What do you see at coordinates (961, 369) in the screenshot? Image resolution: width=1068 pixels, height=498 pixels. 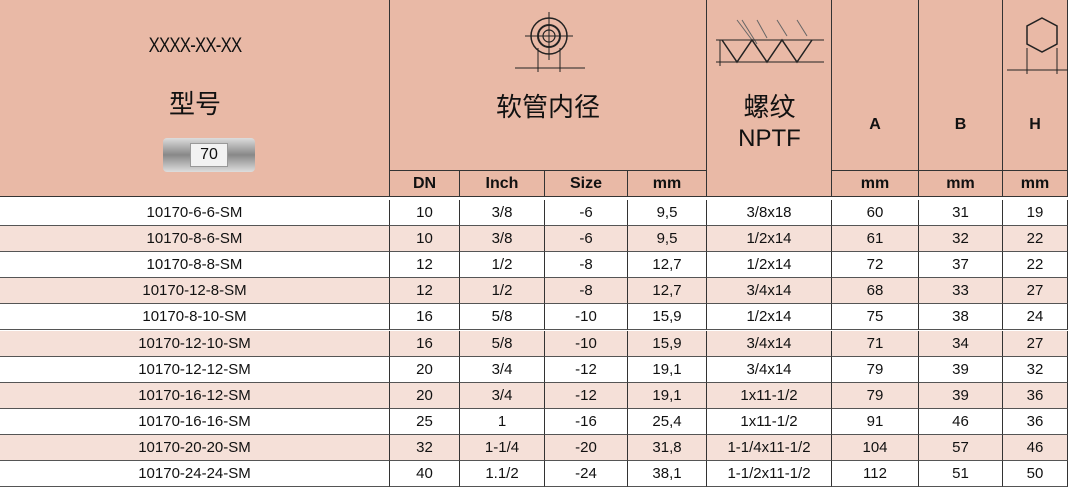 I see `table-cell: 39` at bounding box center [961, 369].